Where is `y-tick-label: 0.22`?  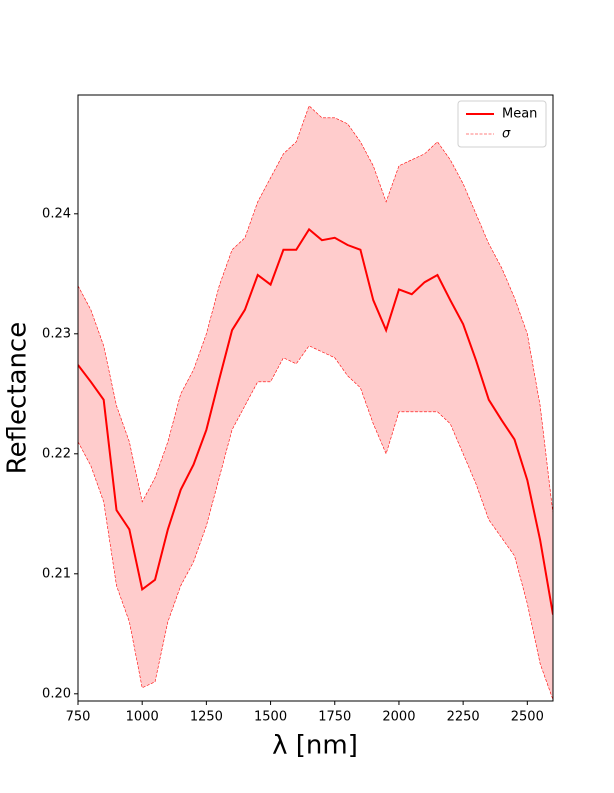
y-tick-label: 0.22 is located at coordinates (56, 453).